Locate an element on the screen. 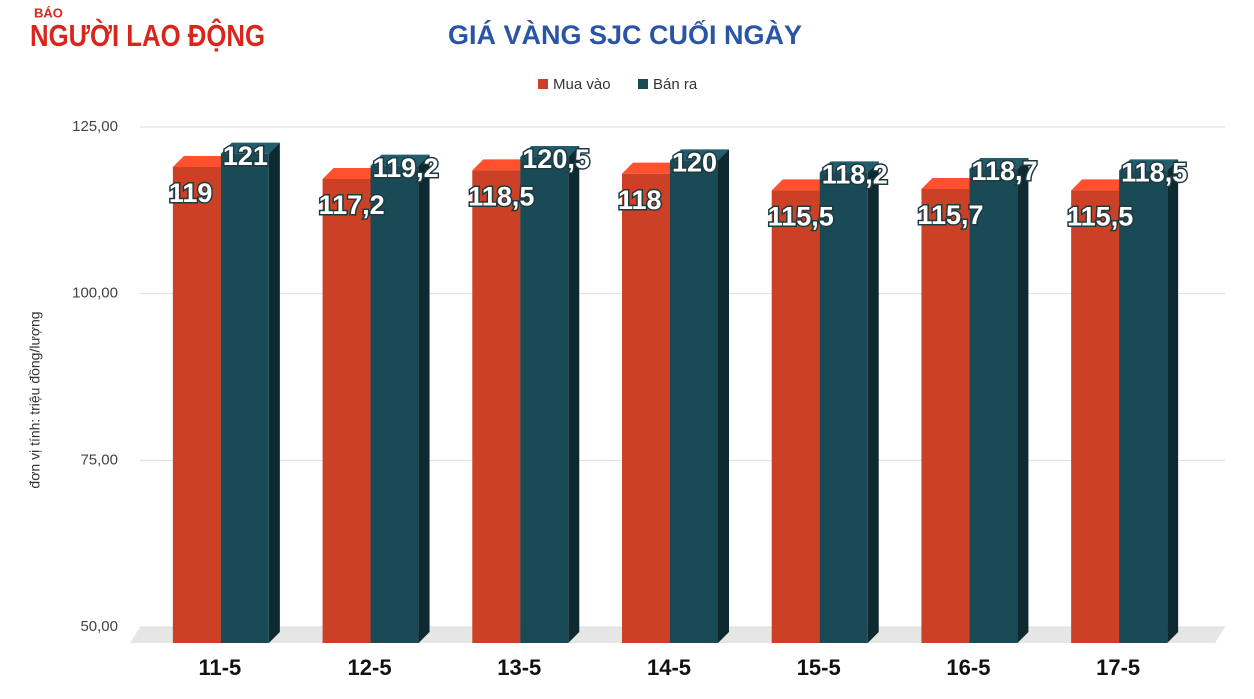  x-tick-label: 12-5 is located at coordinates (370, 667).